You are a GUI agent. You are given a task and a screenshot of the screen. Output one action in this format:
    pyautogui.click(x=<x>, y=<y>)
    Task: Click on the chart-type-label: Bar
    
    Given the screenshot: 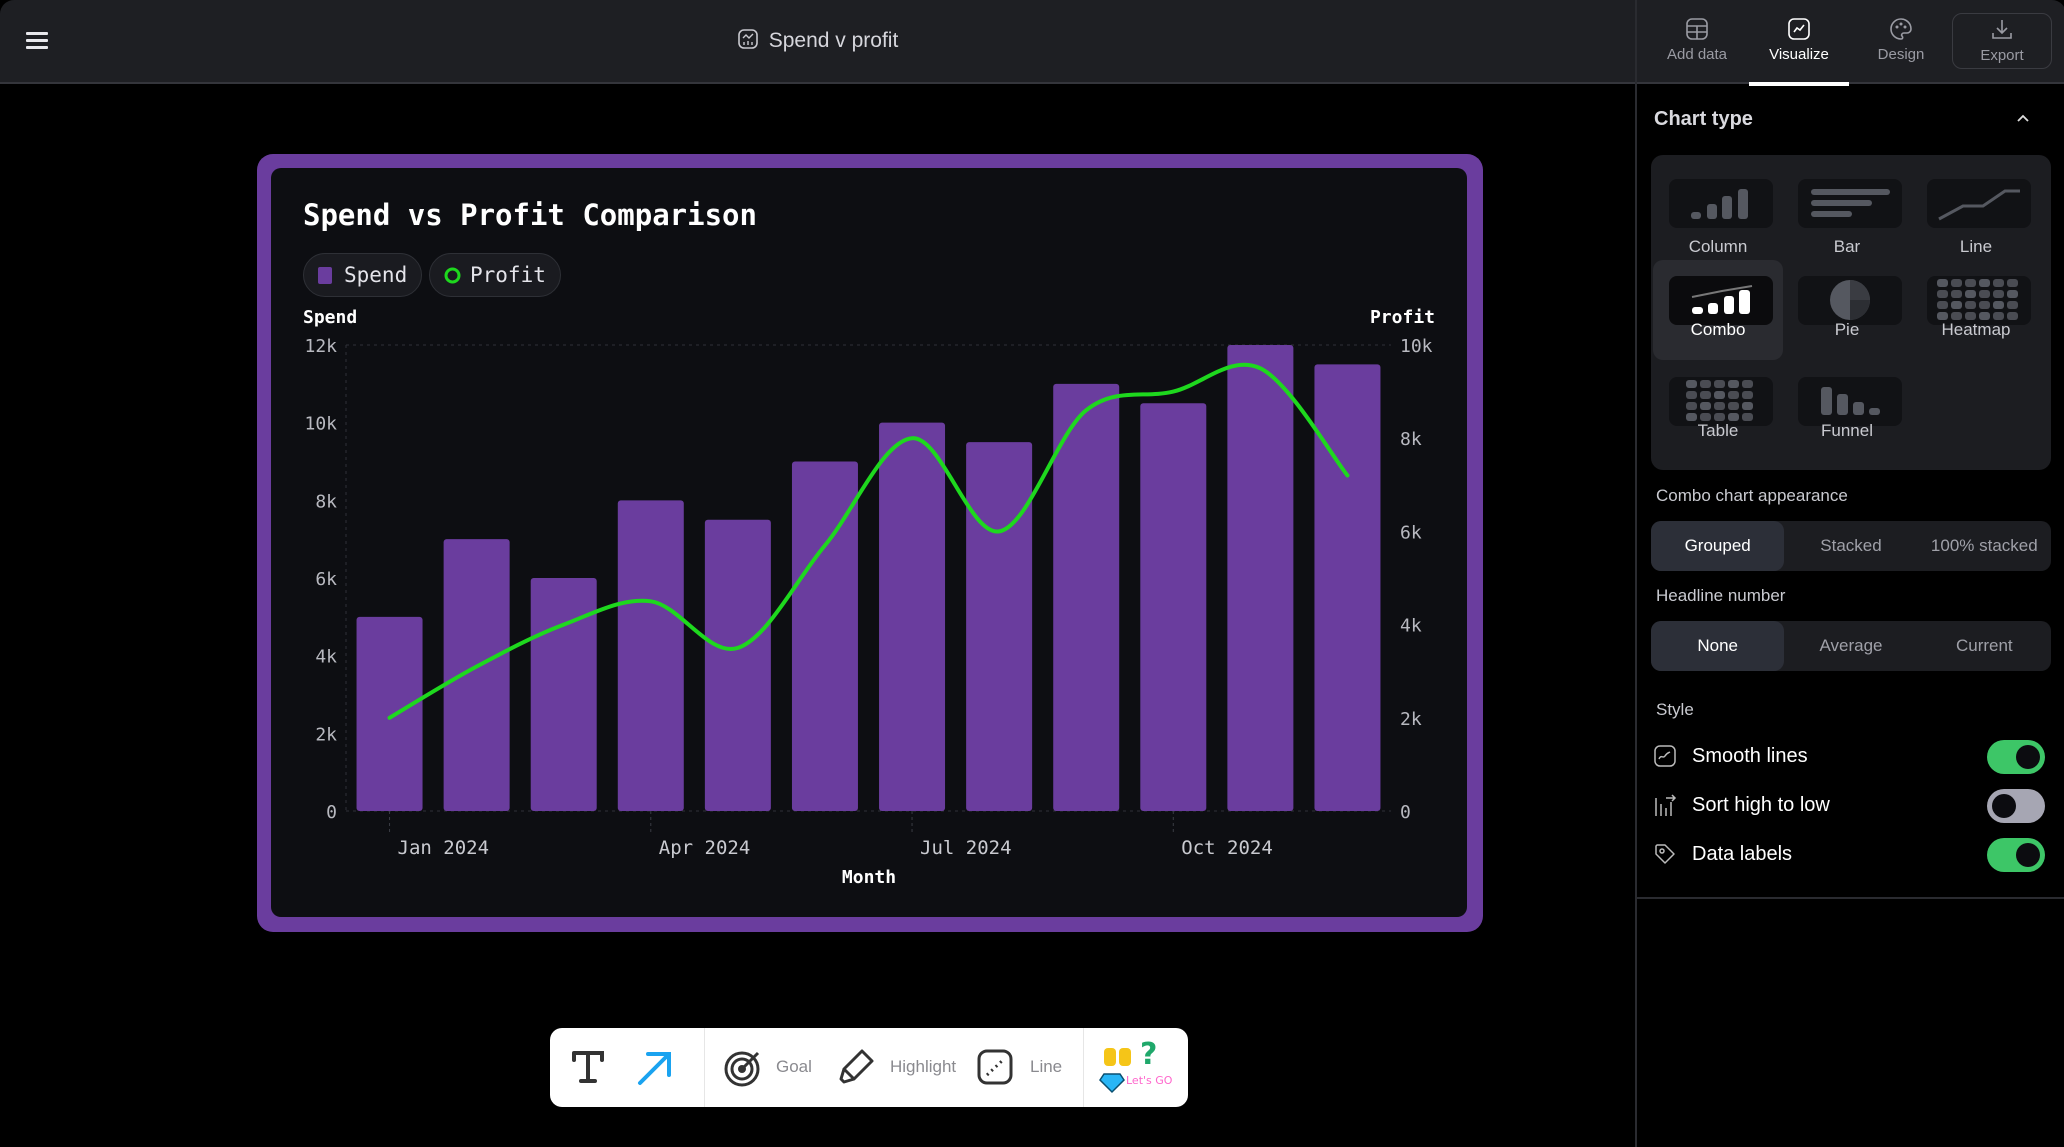 What is the action you would take?
    pyautogui.click(x=1847, y=246)
    